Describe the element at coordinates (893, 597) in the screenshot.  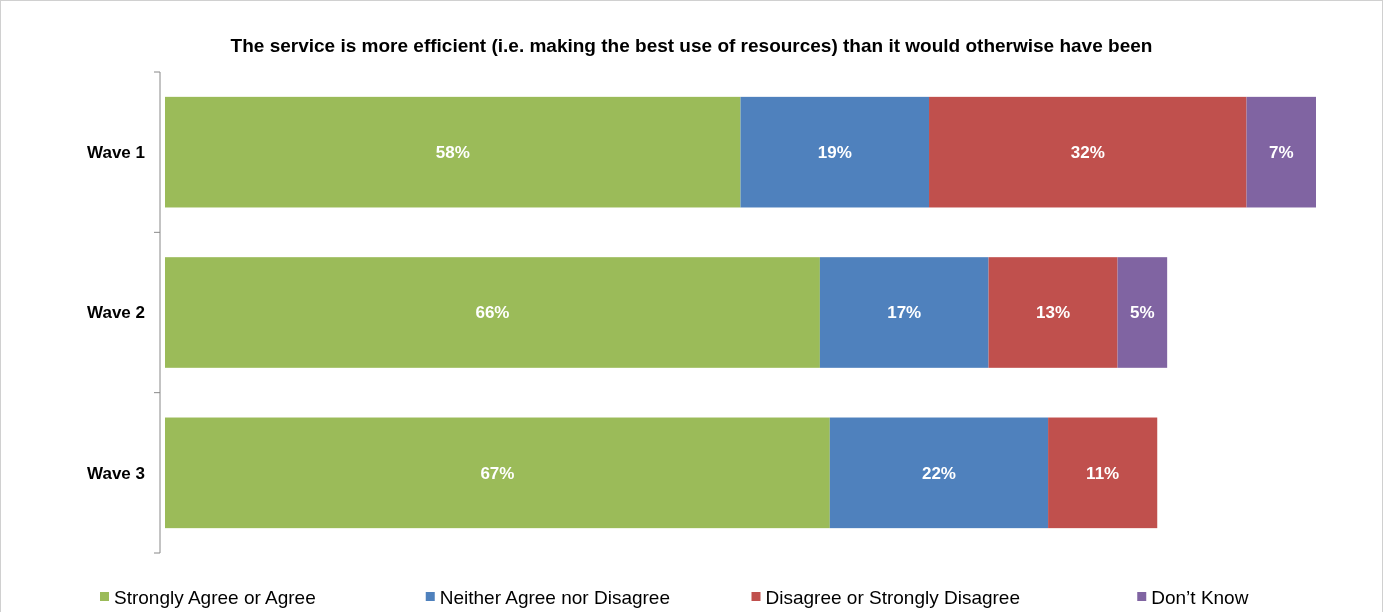
I see `legend-label: Disagree or Strongly Disagree` at that location.